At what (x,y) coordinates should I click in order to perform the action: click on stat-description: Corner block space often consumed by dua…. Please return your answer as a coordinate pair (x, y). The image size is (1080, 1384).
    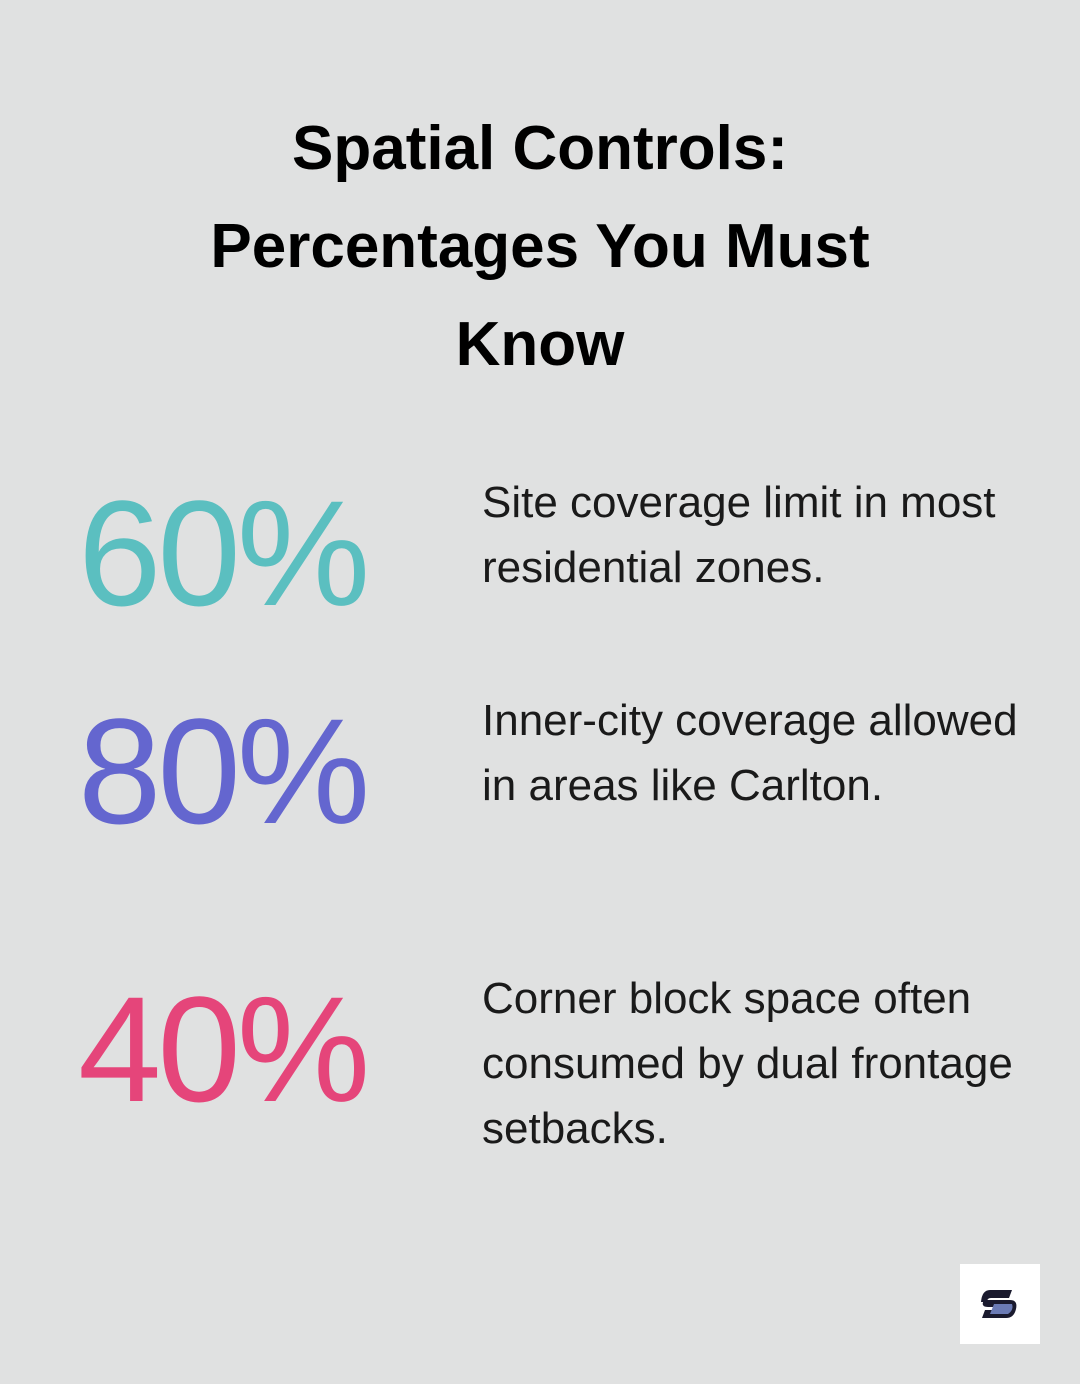
    Looking at the image, I should click on (747, 1063).